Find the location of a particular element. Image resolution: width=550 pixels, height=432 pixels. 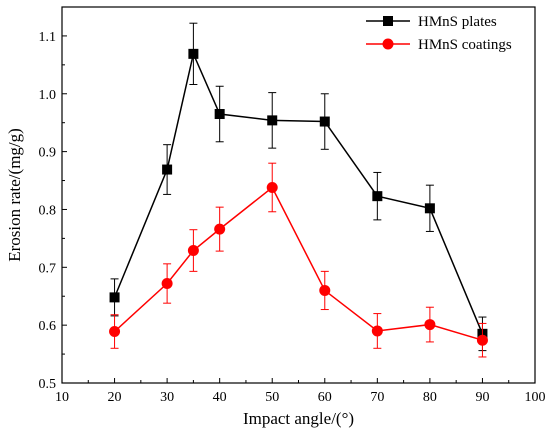

y-tick-label: 0.8 is located at coordinates (48, 210).